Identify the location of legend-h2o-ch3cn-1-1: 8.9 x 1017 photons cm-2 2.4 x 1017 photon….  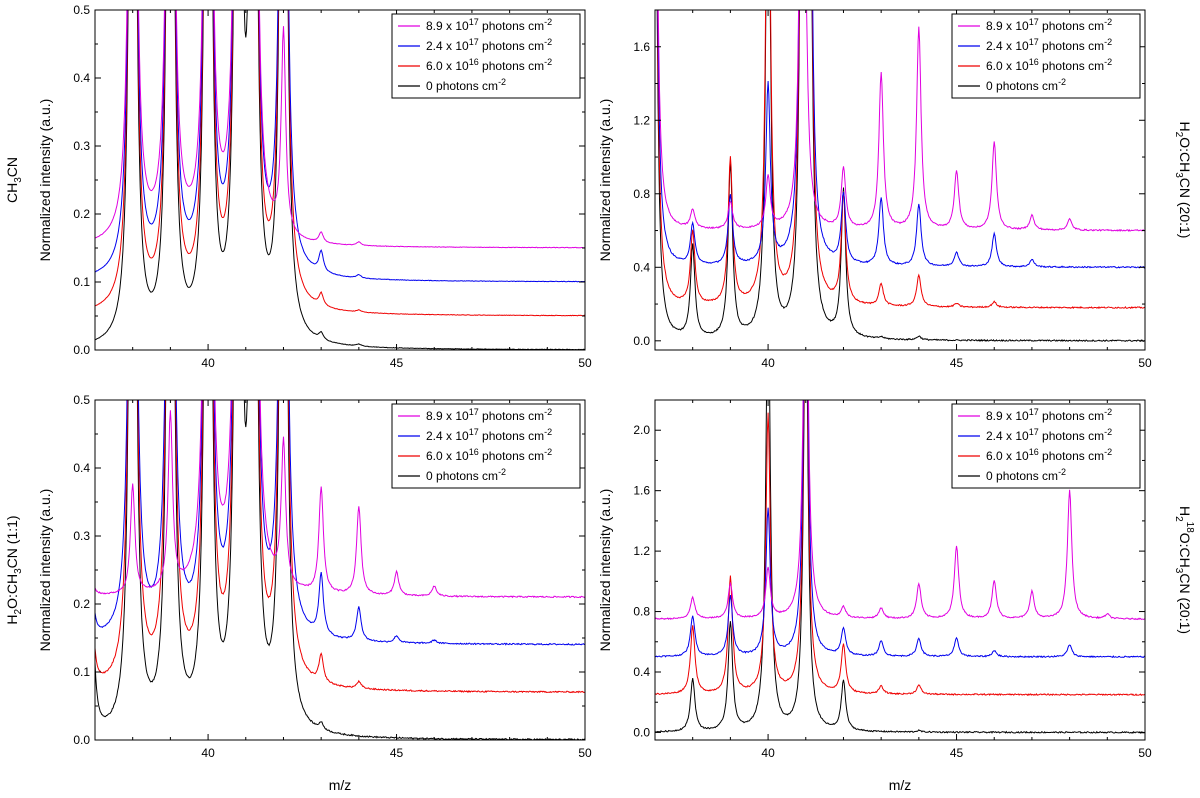
(486, 446).